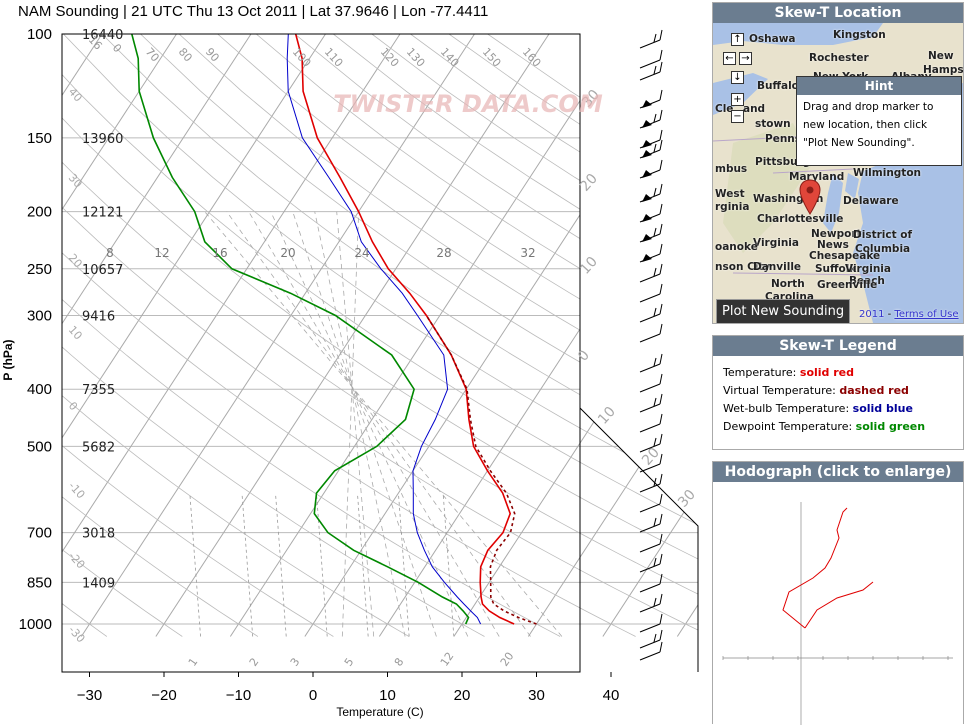 This screenshot has height=725, width=966. What do you see at coordinates (874, 390) in the screenshot?
I see `legend-value: dashed red` at bounding box center [874, 390].